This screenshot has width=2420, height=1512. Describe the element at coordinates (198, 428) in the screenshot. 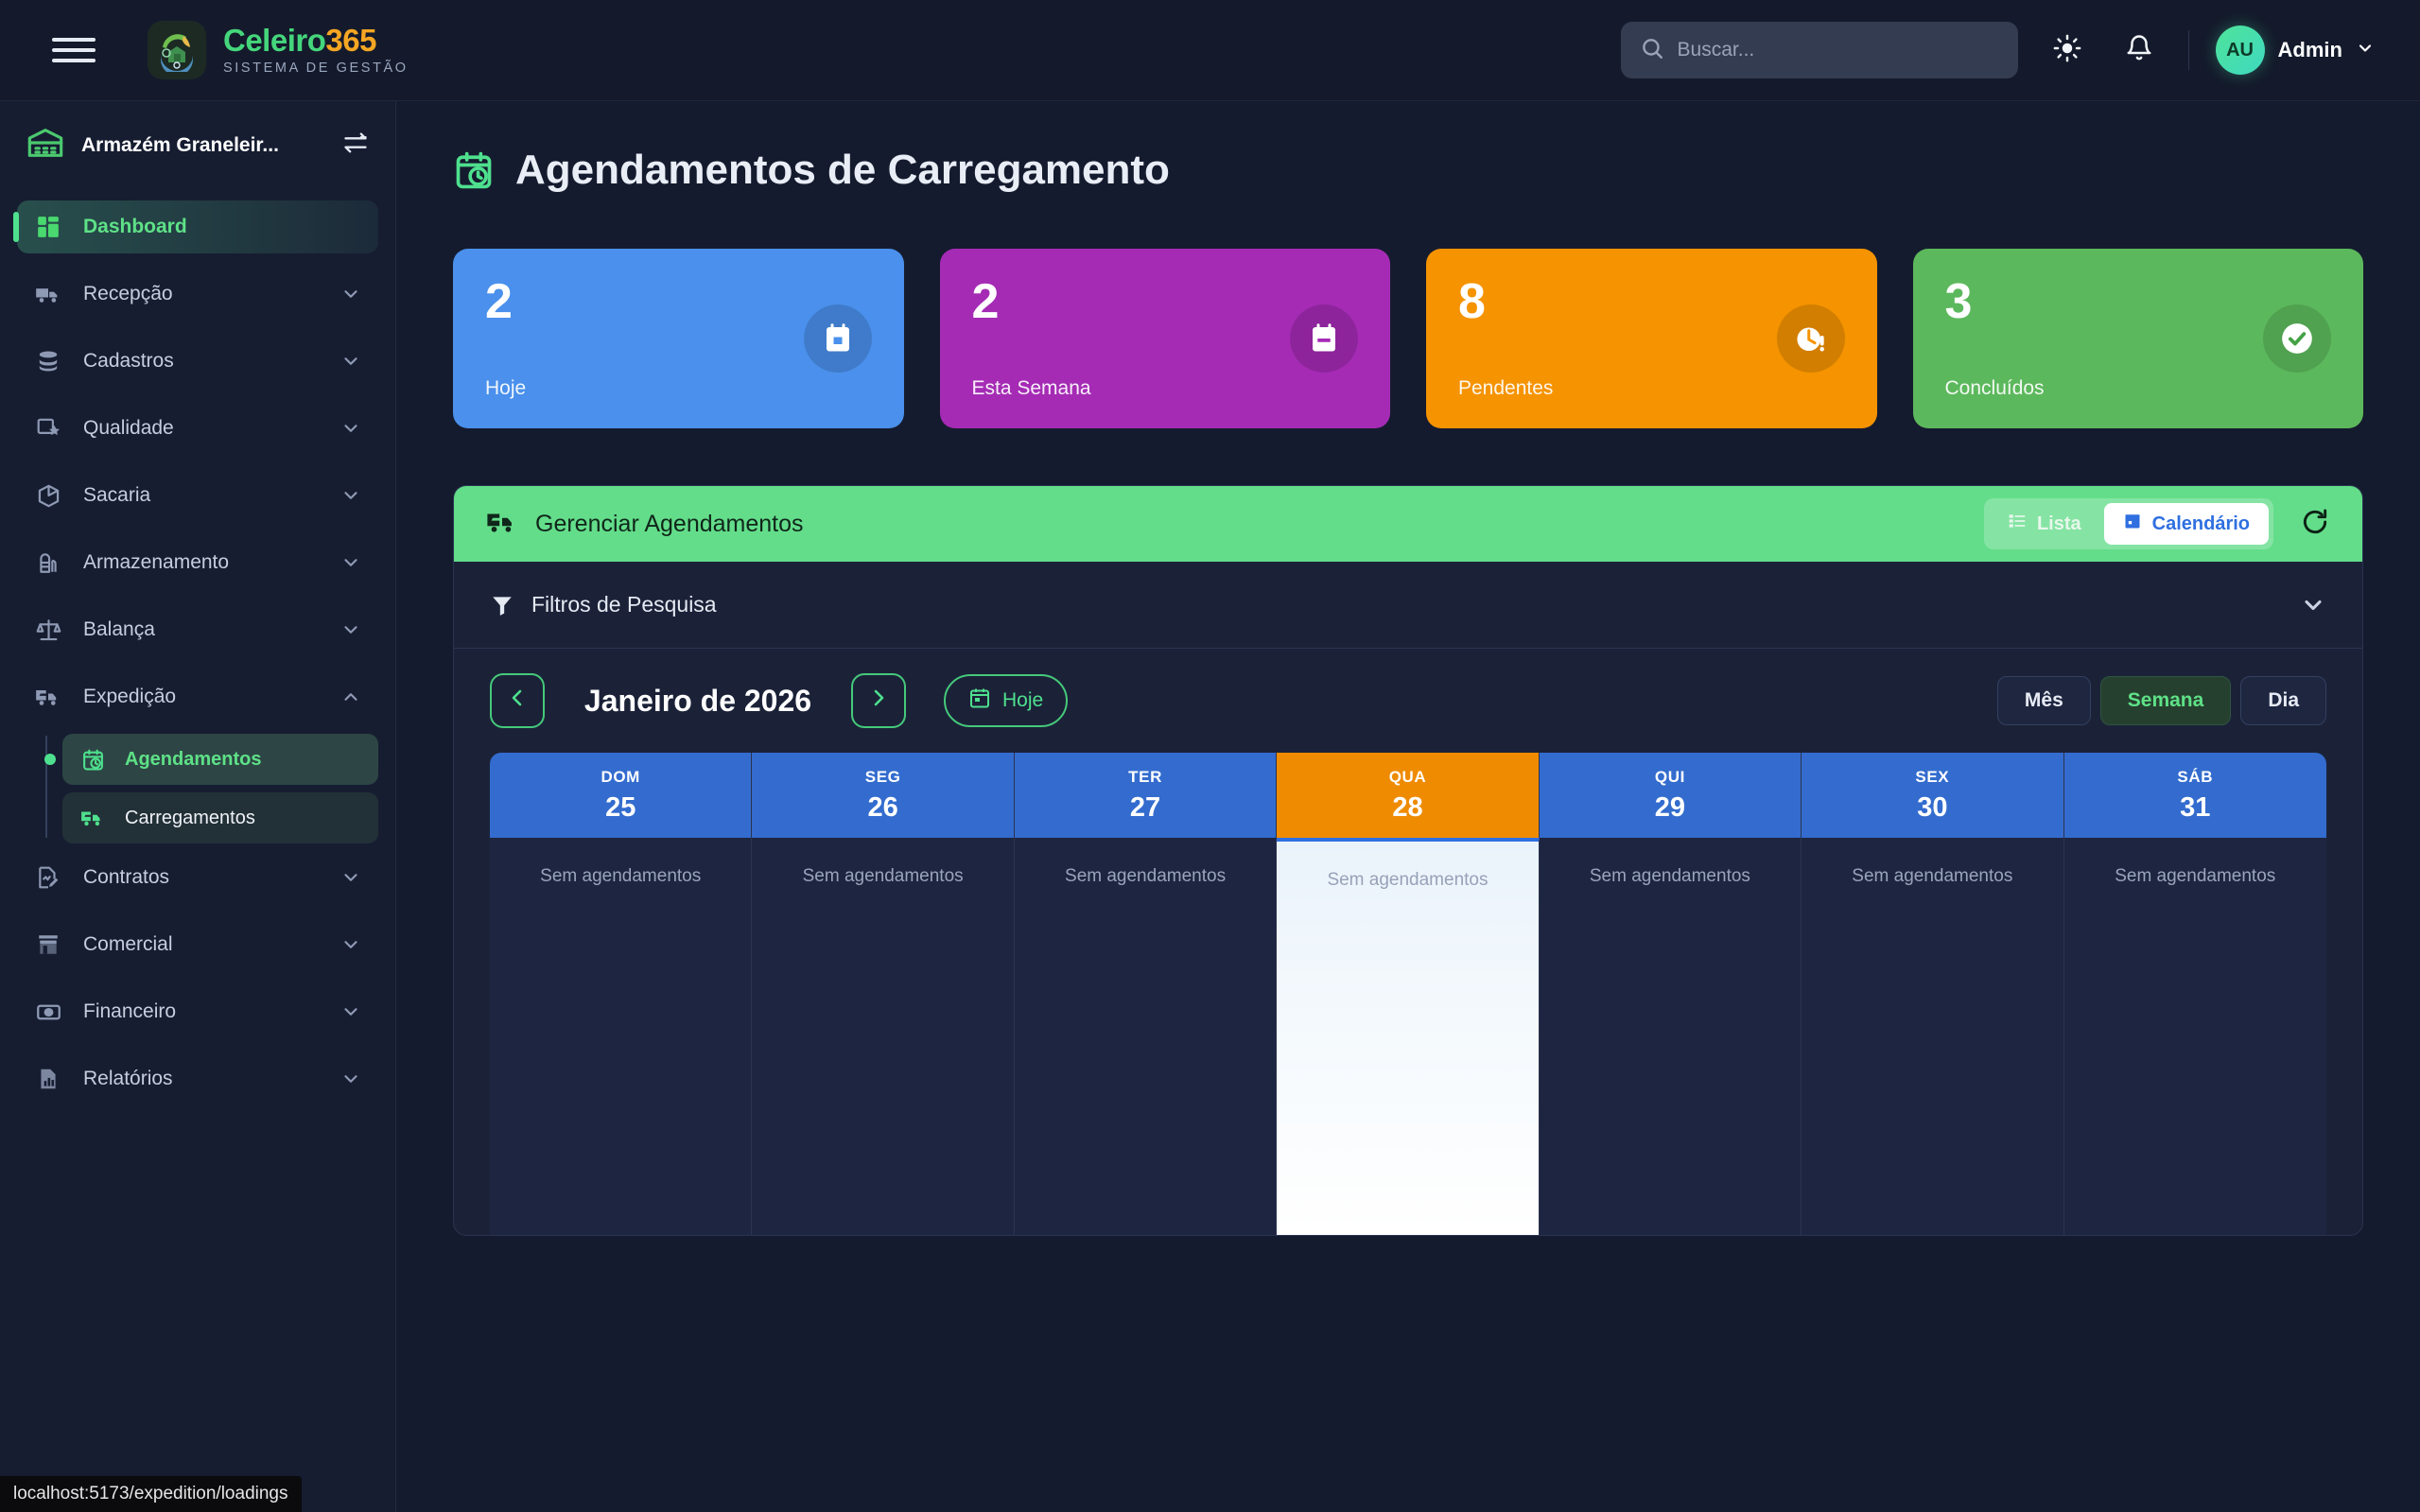

I see `sidebar-item-qualidade: Qualidade` at that location.